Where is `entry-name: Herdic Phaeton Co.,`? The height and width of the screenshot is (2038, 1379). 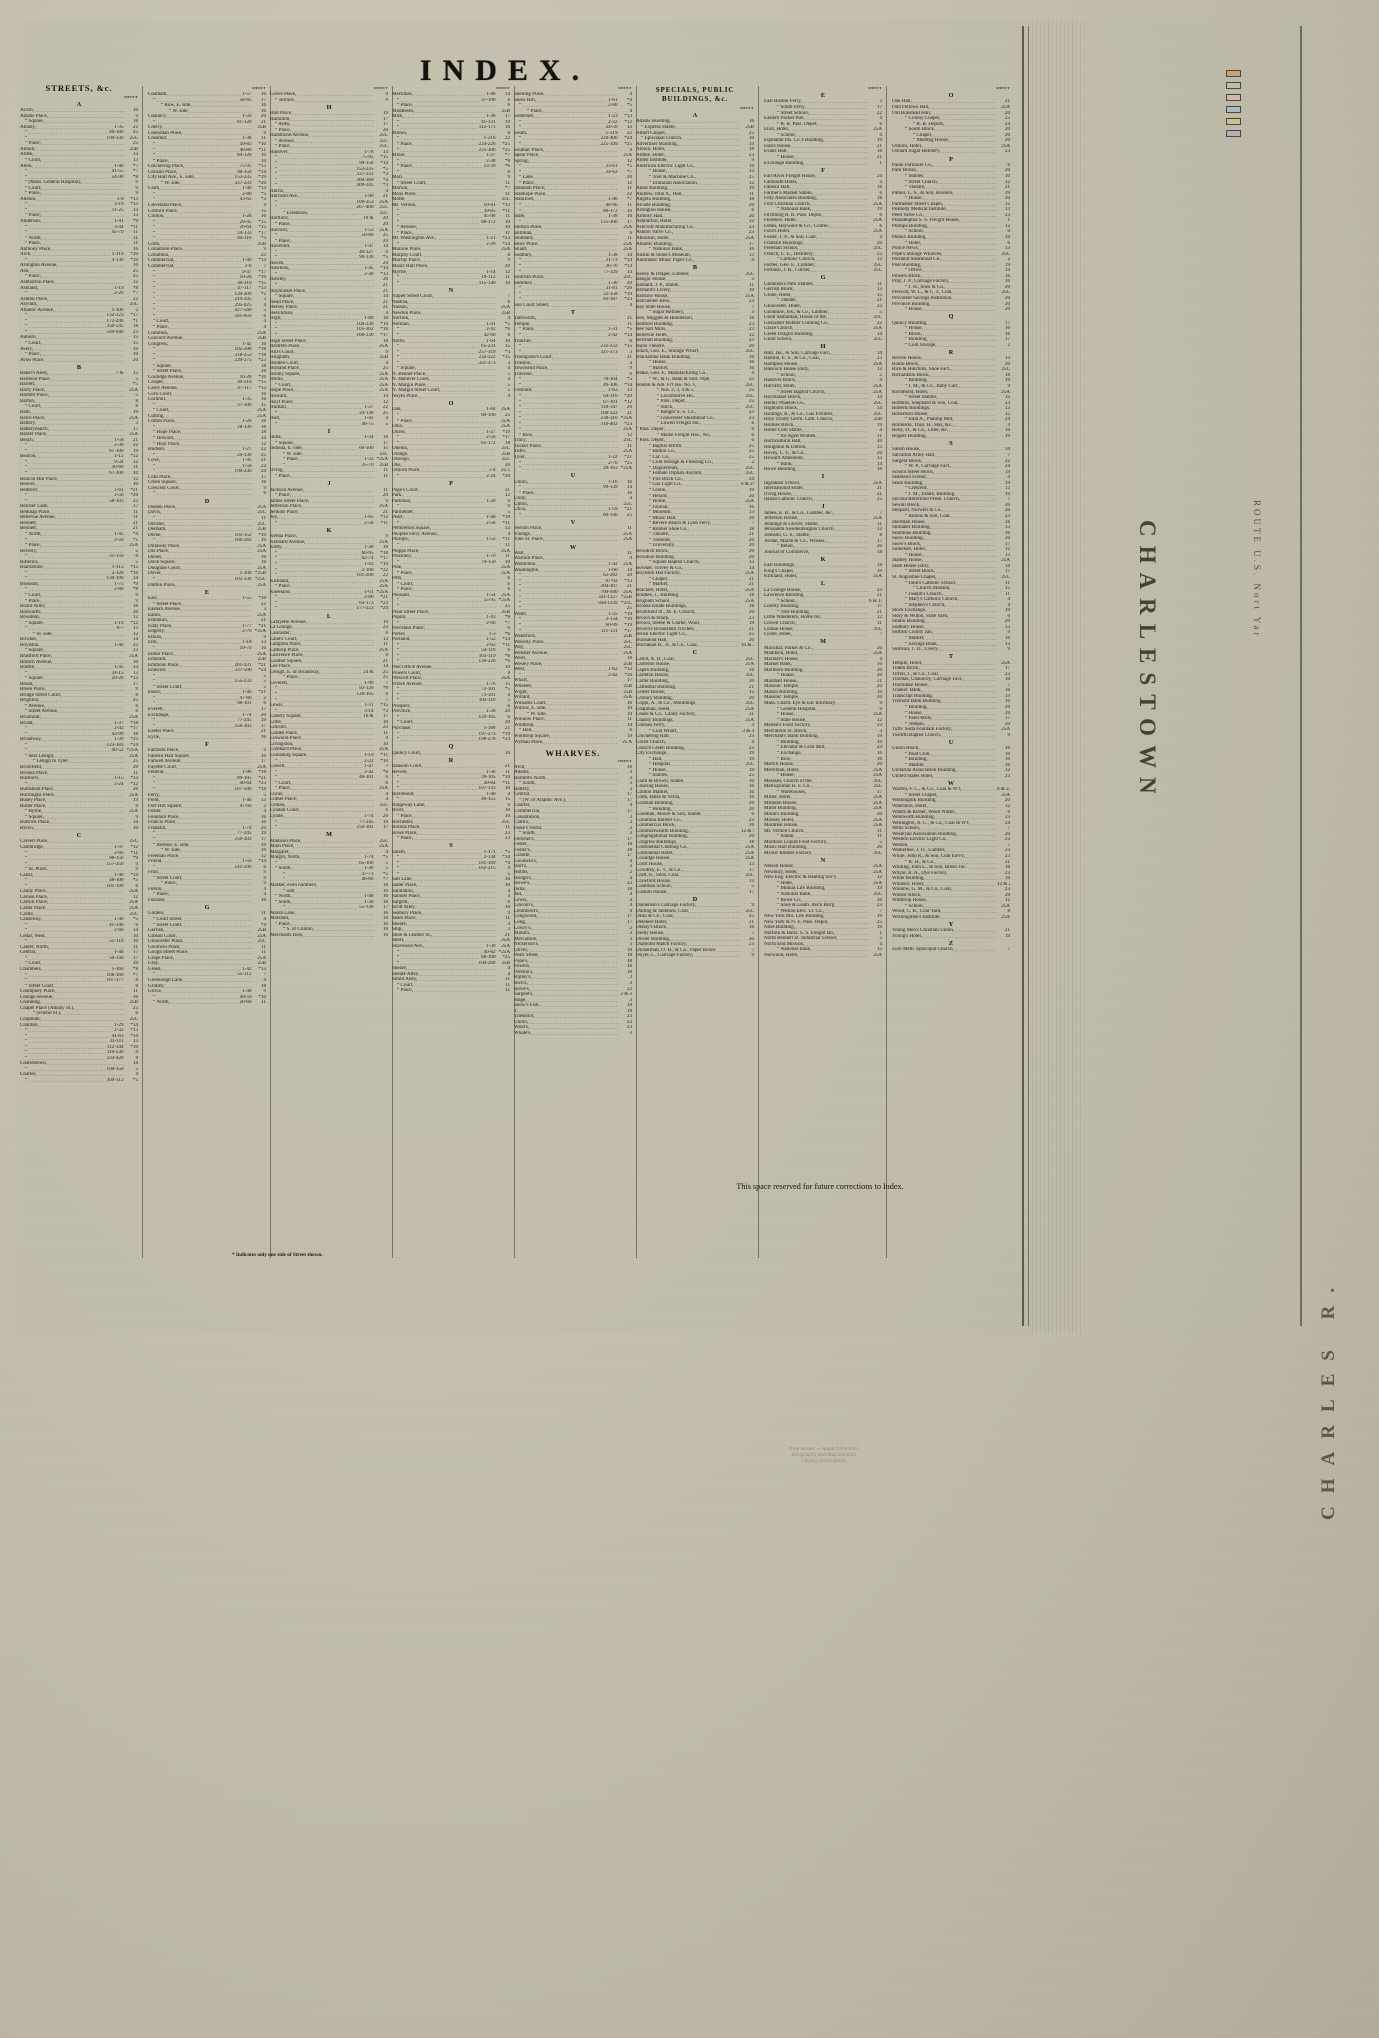 entry-name: Herdic Phaeton Co., is located at coordinates (785, 403).